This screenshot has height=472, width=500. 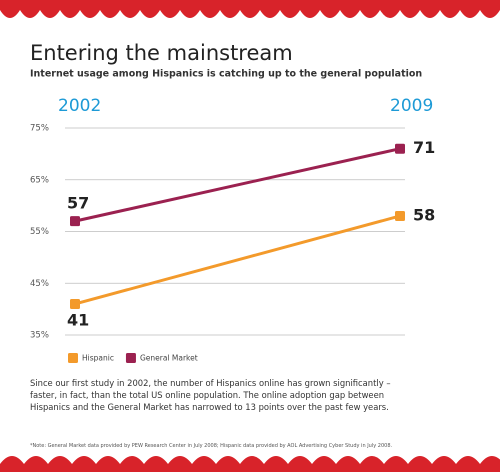 What do you see at coordinates (411, 106) in the screenshot?
I see `x-tick-label: 2009` at bounding box center [411, 106].